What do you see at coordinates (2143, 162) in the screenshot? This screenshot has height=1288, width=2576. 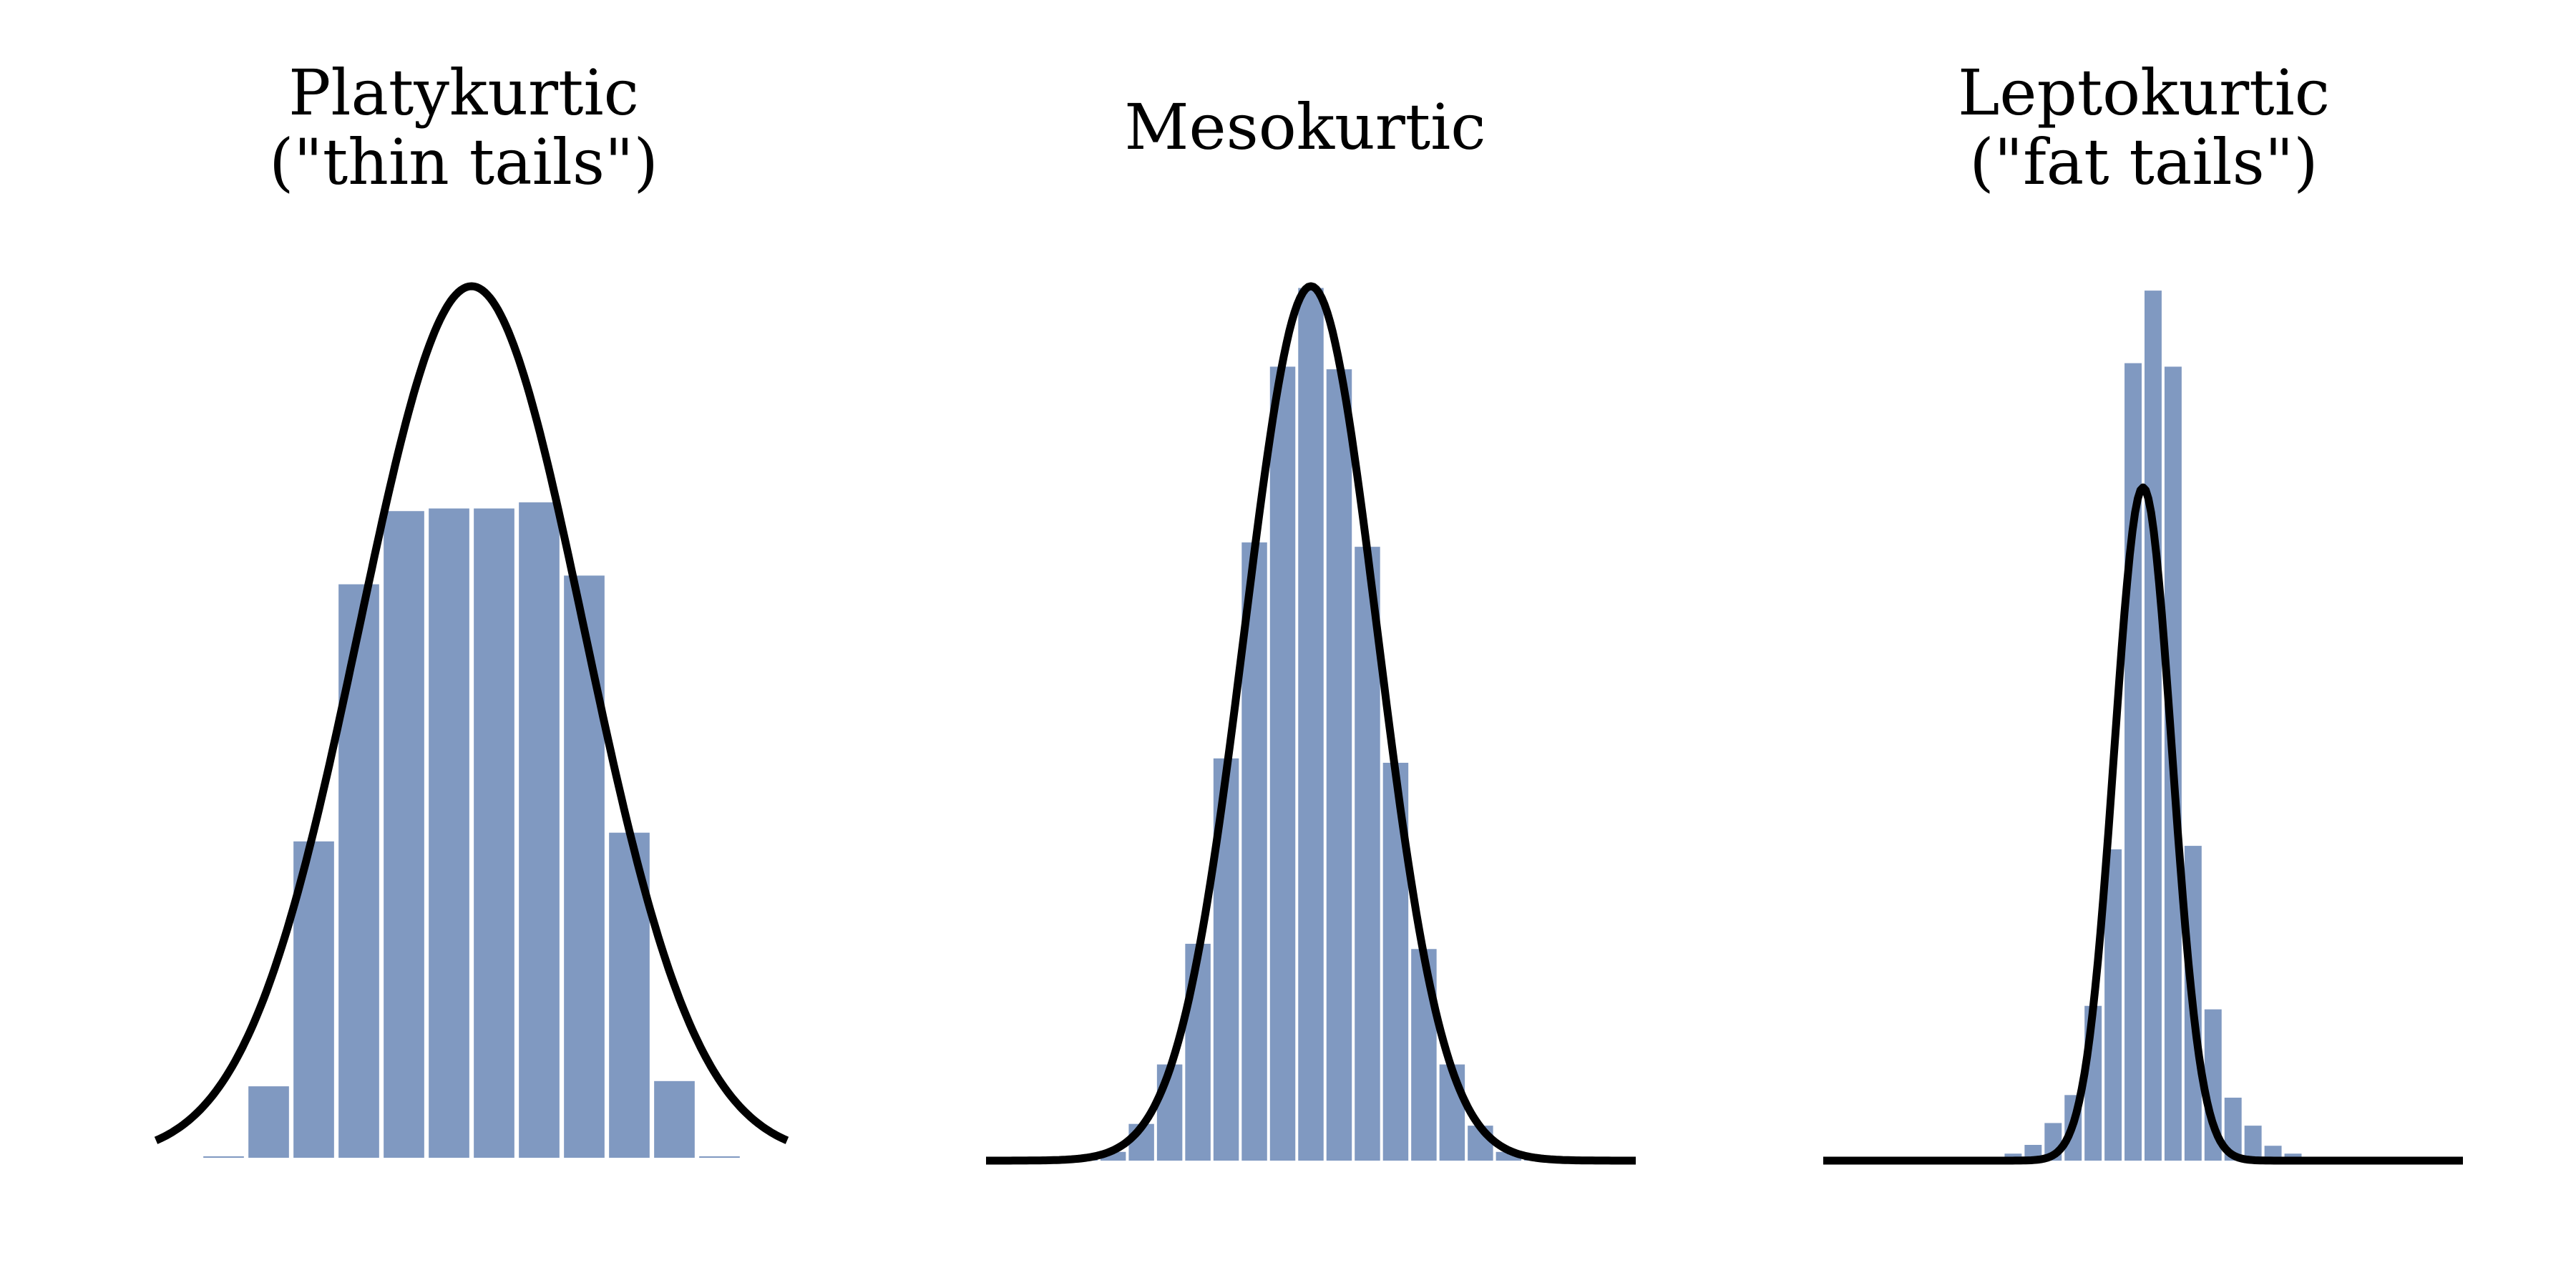 I see `panel-title-line: ("fat tails")` at bounding box center [2143, 162].